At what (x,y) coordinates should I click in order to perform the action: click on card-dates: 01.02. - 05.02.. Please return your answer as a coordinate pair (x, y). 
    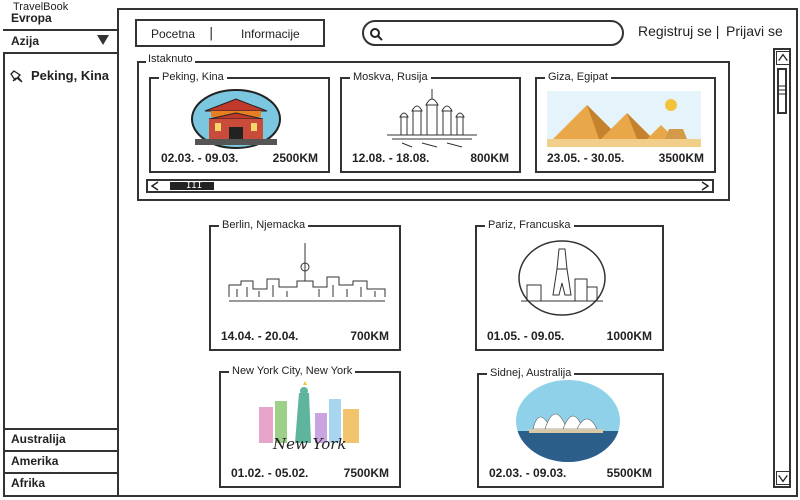
    Looking at the image, I should click on (270, 473).